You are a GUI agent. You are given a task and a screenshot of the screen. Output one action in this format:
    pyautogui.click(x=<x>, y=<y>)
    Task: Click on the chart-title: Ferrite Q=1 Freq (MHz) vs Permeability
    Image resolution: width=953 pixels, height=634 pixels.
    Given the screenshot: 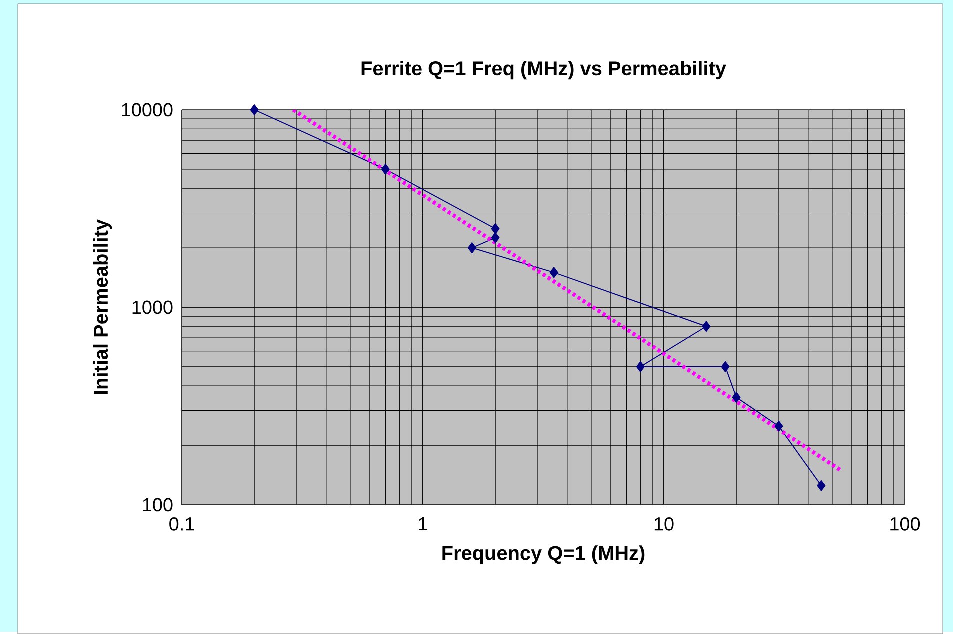 What is the action you would take?
    pyautogui.click(x=544, y=70)
    